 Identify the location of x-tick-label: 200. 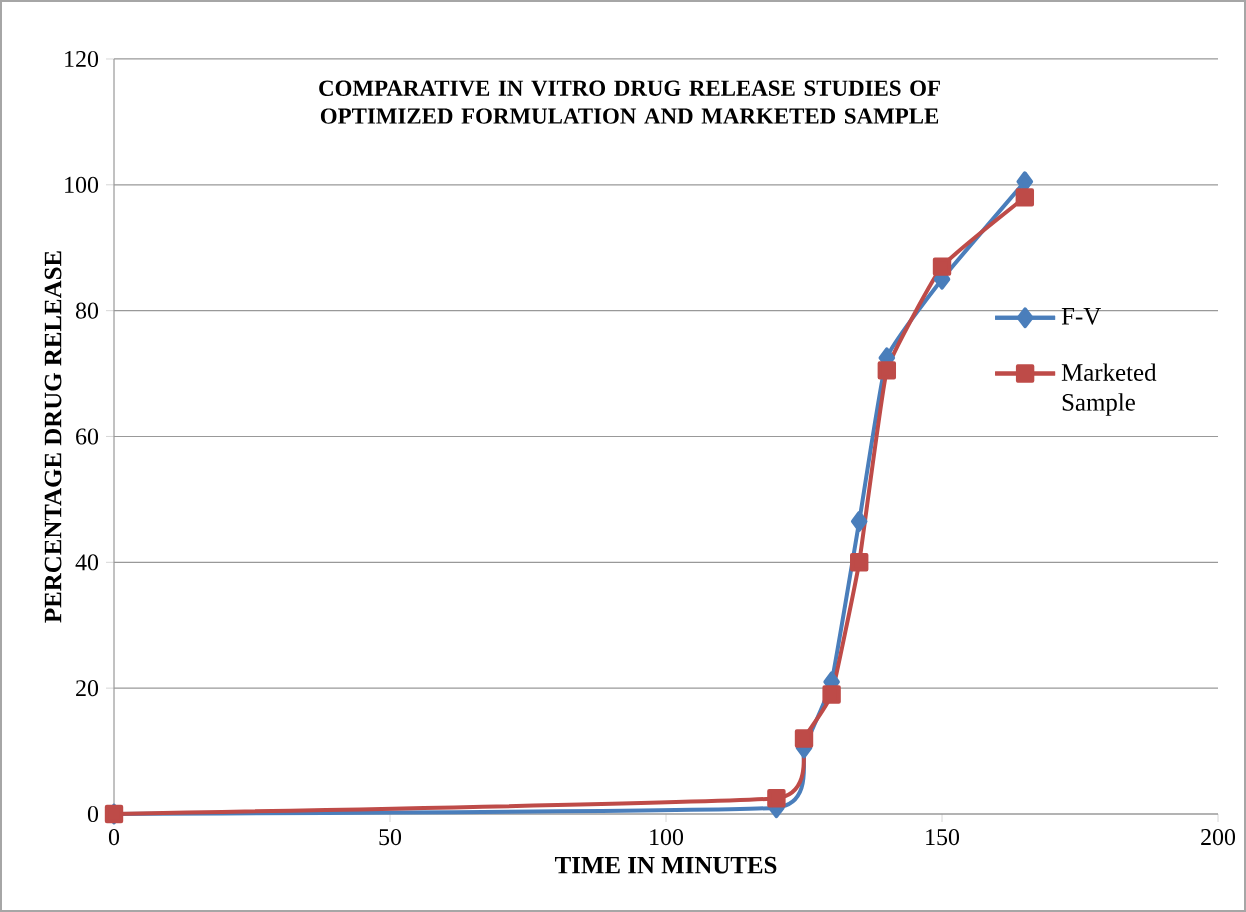
(1218, 837).